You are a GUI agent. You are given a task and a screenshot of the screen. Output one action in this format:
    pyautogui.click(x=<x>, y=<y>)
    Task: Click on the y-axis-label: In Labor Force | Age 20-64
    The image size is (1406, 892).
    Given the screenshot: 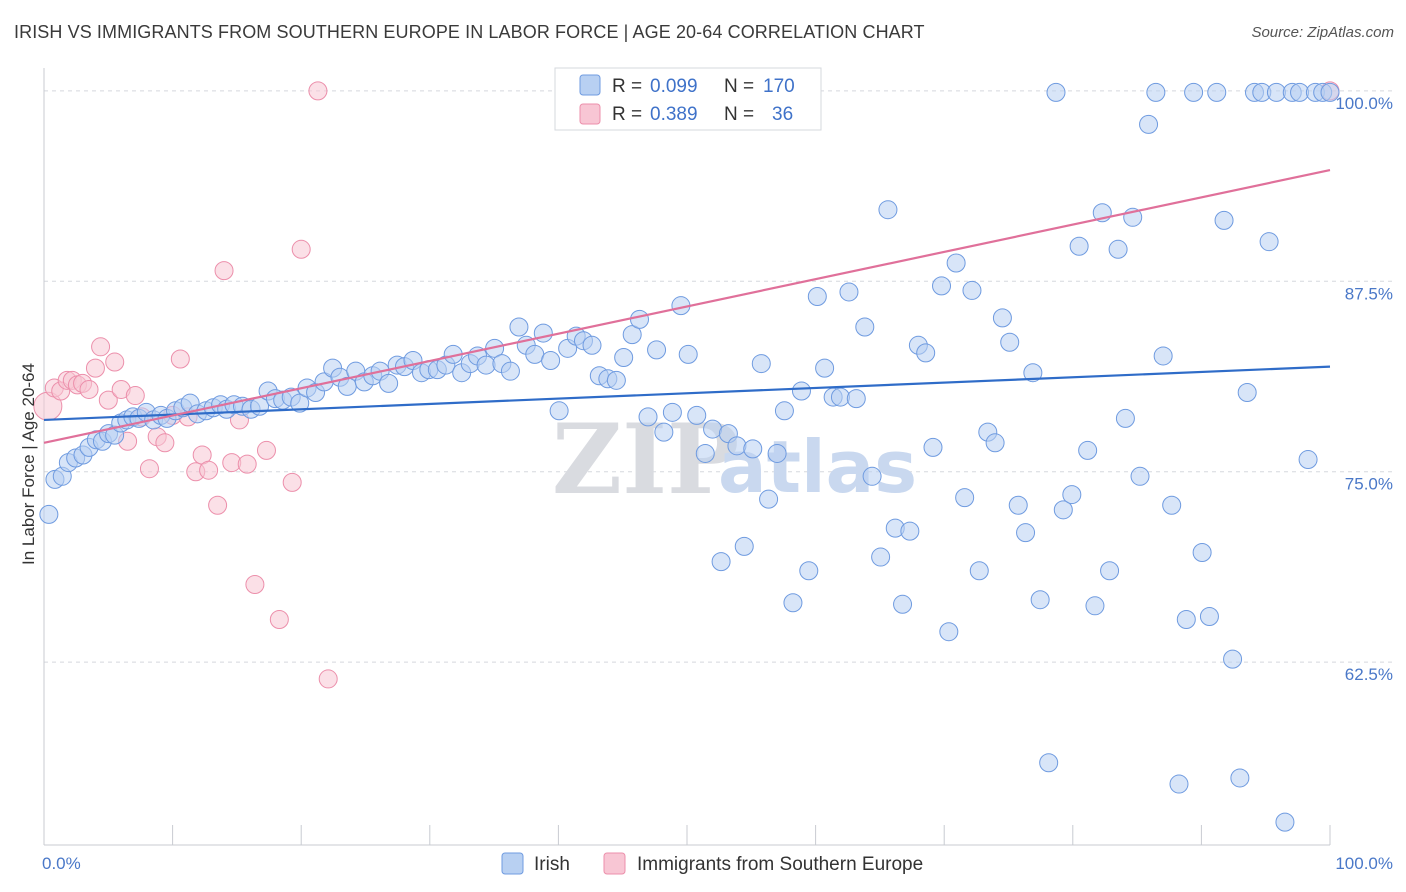 What is the action you would take?
    pyautogui.click(x=28, y=464)
    